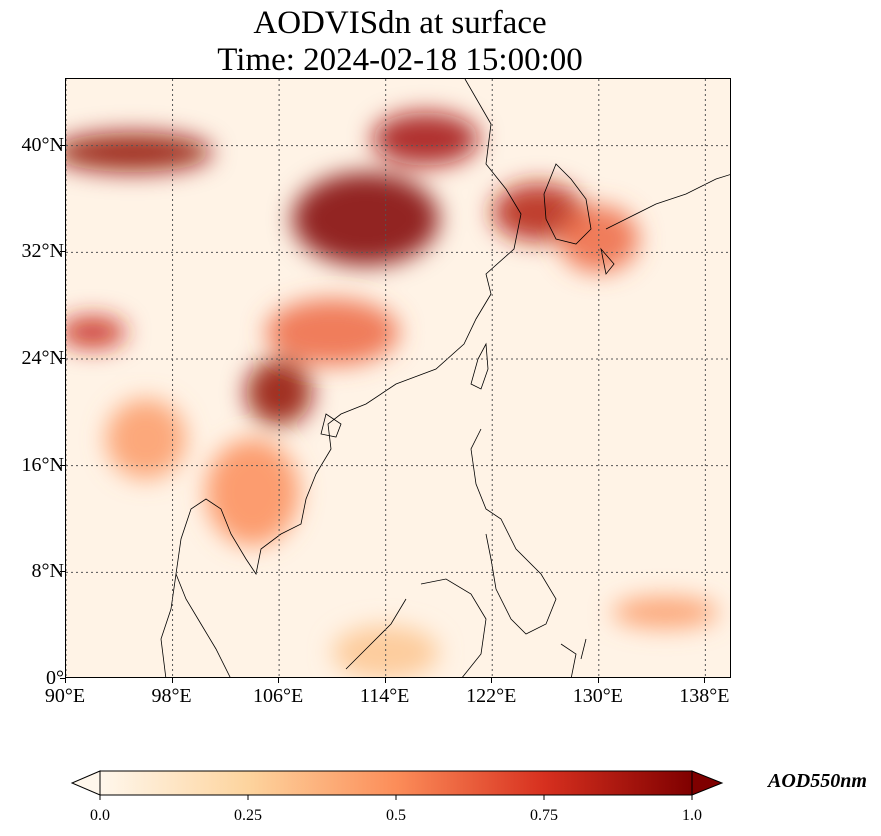  I want to click on malay-peninsula-coastline, so click(203, 625).